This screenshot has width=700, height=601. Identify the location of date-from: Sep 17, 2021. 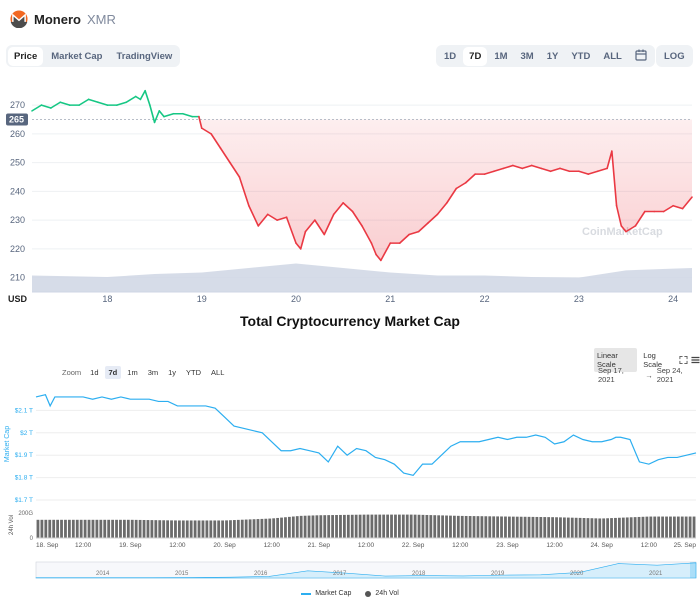
(611, 375).